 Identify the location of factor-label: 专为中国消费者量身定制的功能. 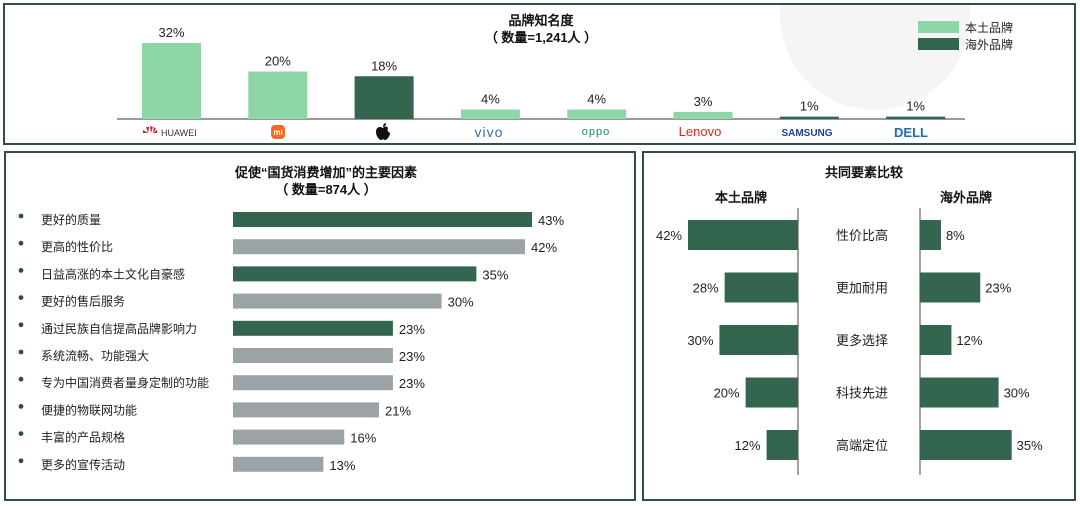
(125, 382).